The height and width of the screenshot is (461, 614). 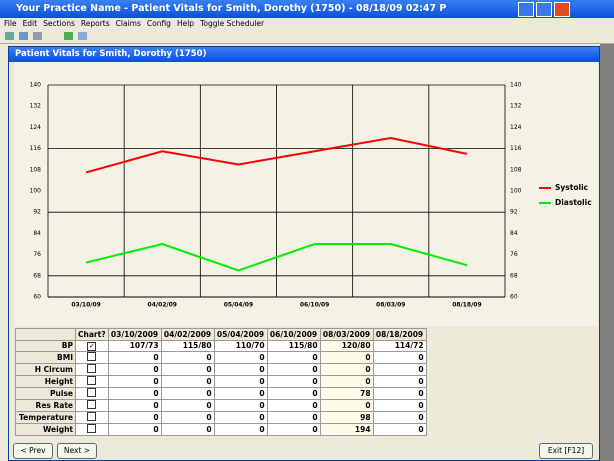 What do you see at coordinates (30, 23) in the screenshot?
I see `menu-item: Edit` at bounding box center [30, 23].